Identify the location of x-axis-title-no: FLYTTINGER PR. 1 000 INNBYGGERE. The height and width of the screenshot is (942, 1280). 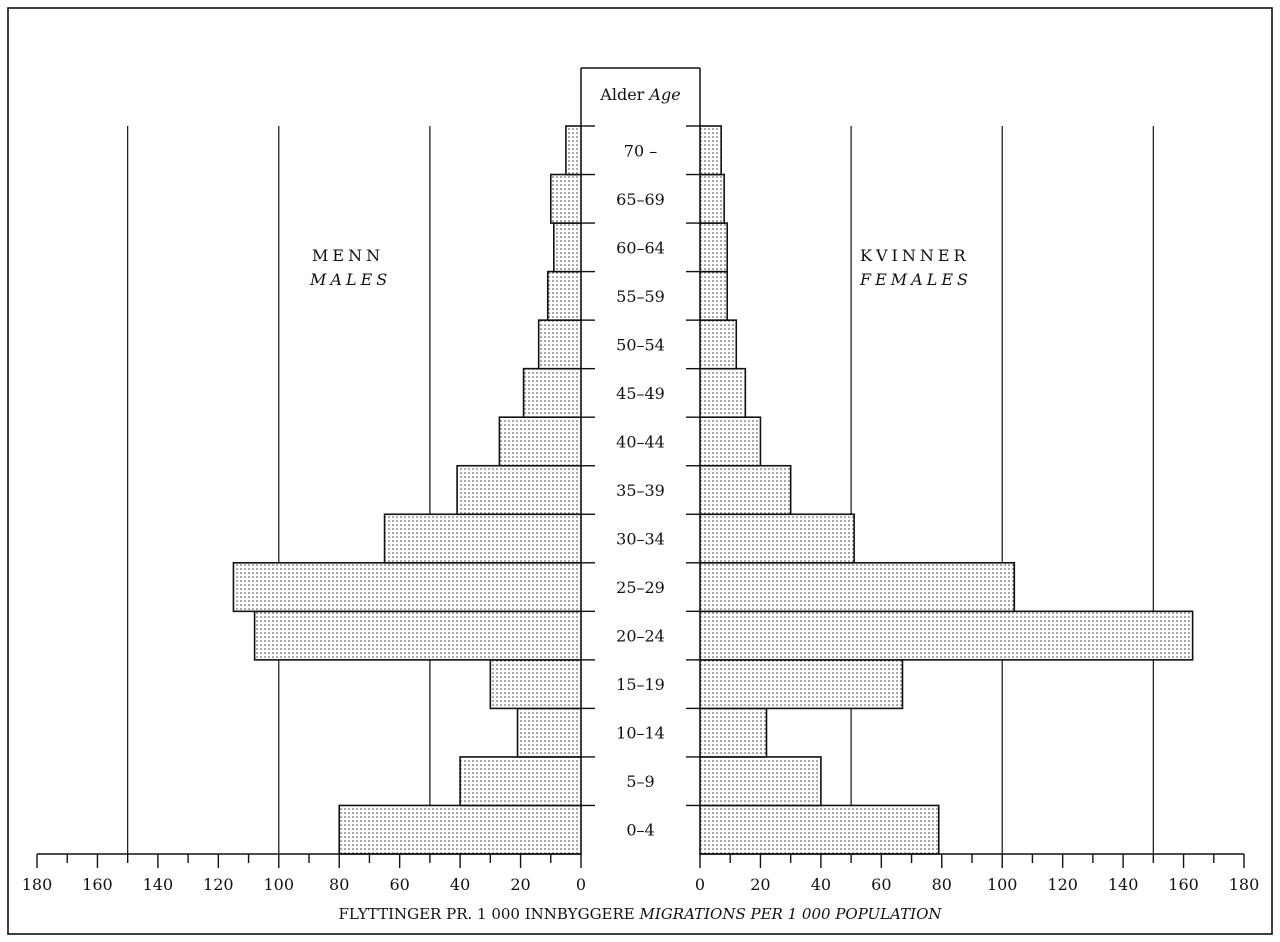
(486, 914).